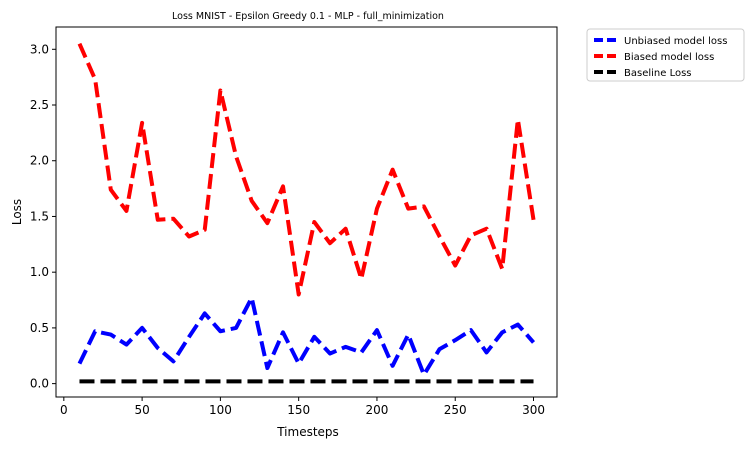 The width and height of the screenshot is (752, 449). I want to click on legend-label: Unbiased model loss, so click(675, 41).